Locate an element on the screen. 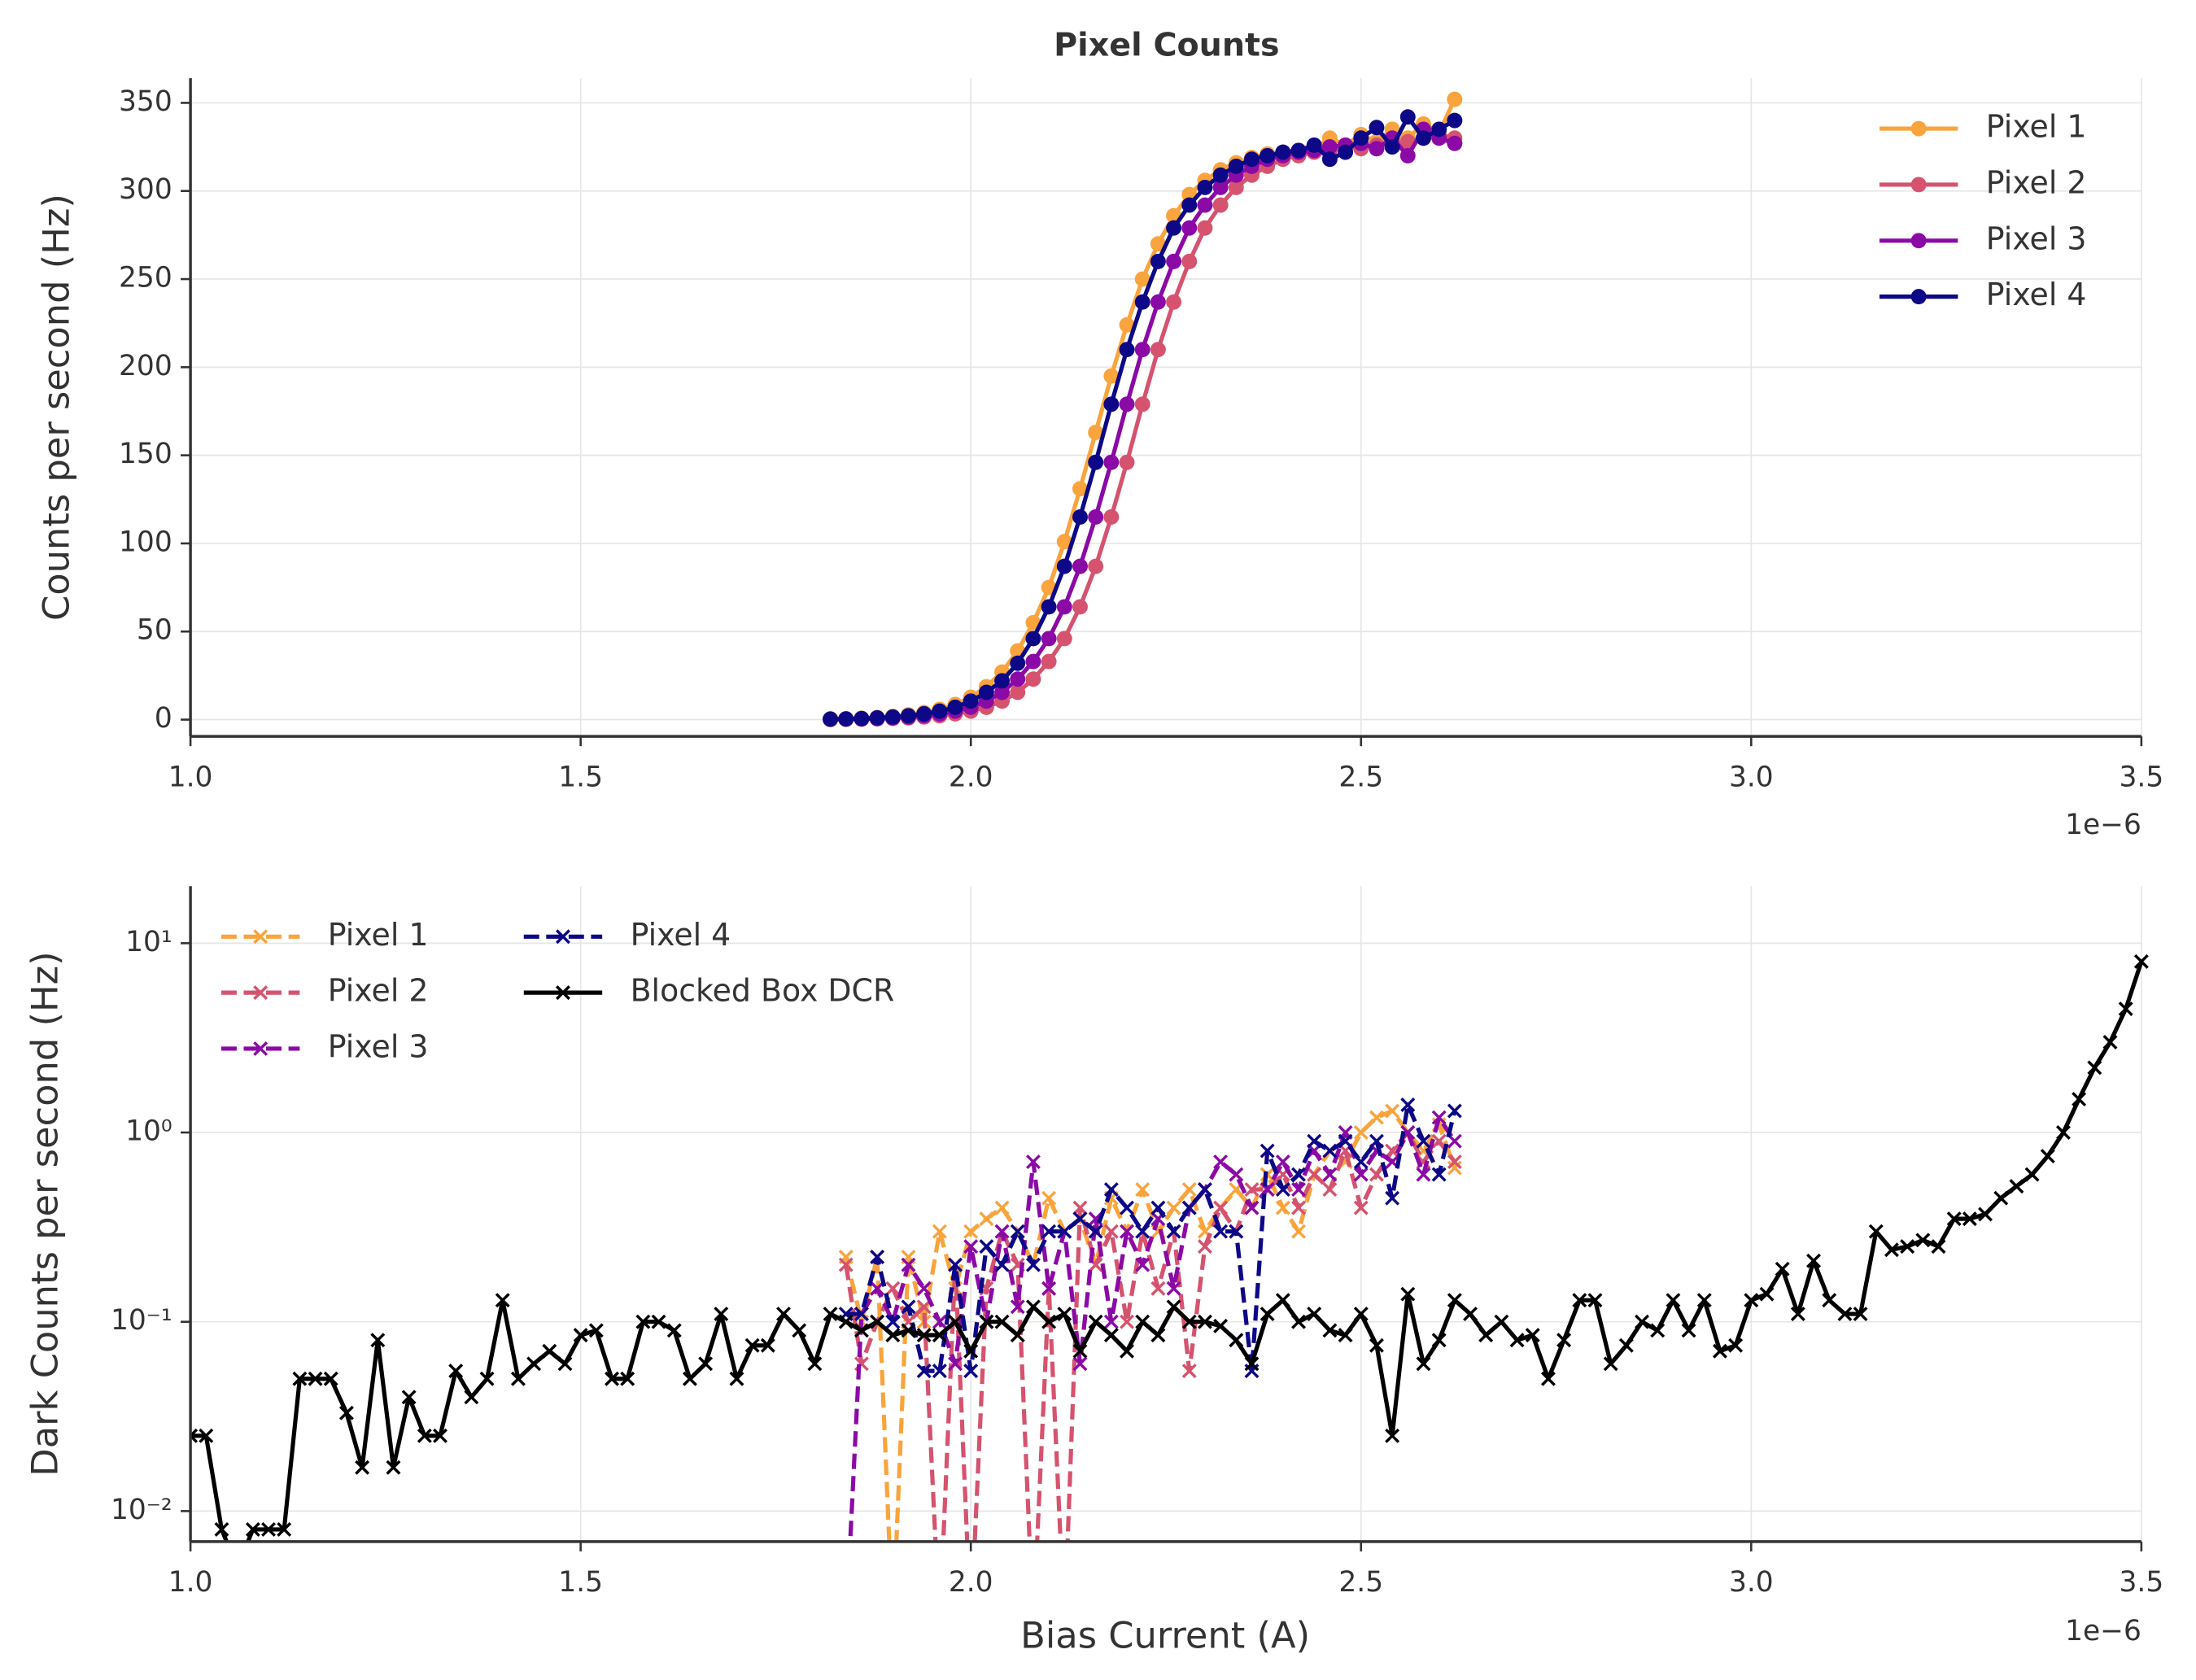 The width and height of the screenshot is (2196, 1680). x-tick-label: 1.0 is located at coordinates (190, 1583).